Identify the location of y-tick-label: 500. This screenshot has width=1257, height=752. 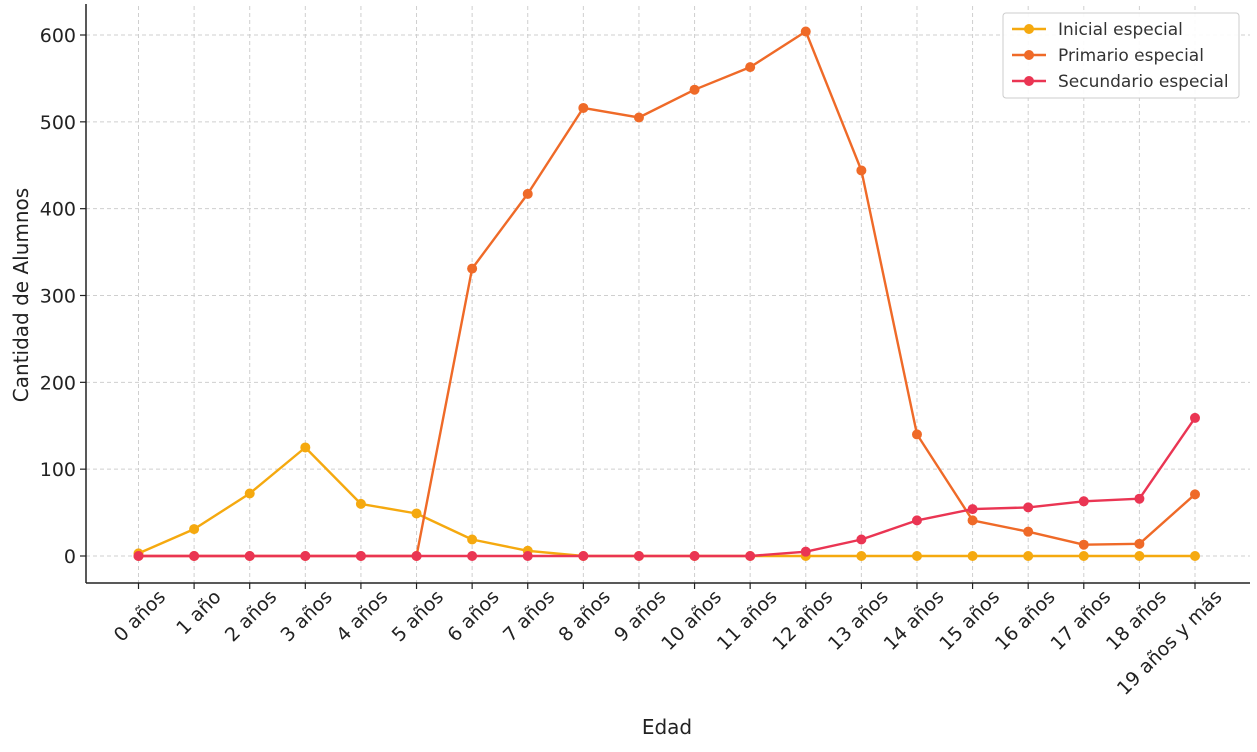
(58, 123).